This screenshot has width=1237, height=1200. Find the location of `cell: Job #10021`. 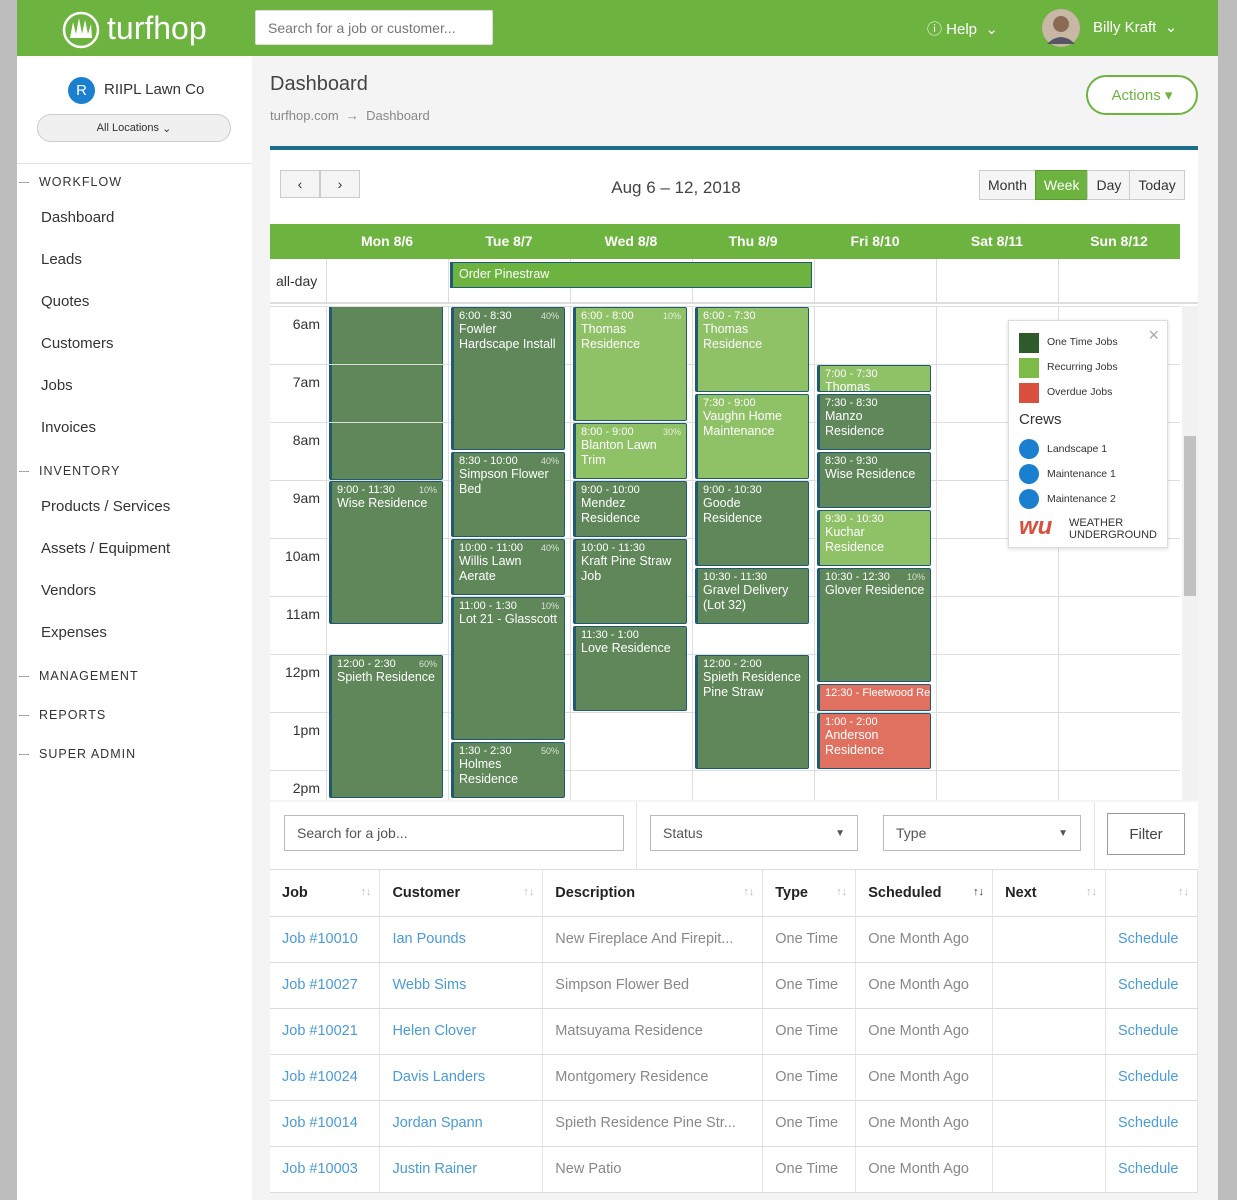

cell: Job #10021 is located at coordinates (325, 1031).